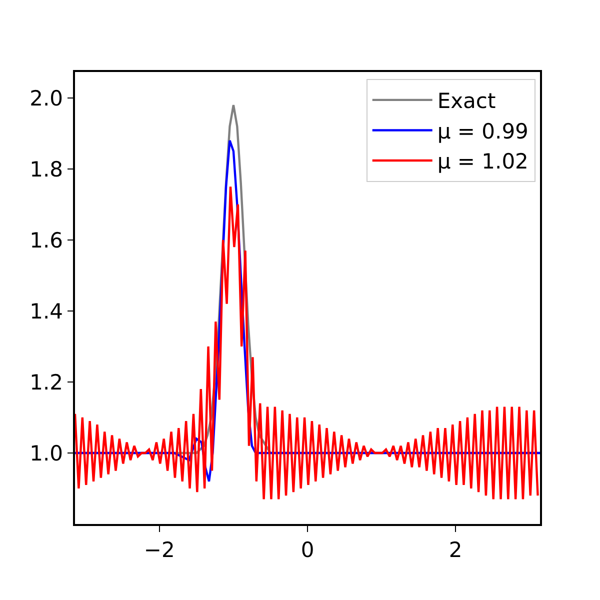  What do you see at coordinates (482, 162) in the screenshot?
I see `legend-label: μ = 1.02` at bounding box center [482, 162].